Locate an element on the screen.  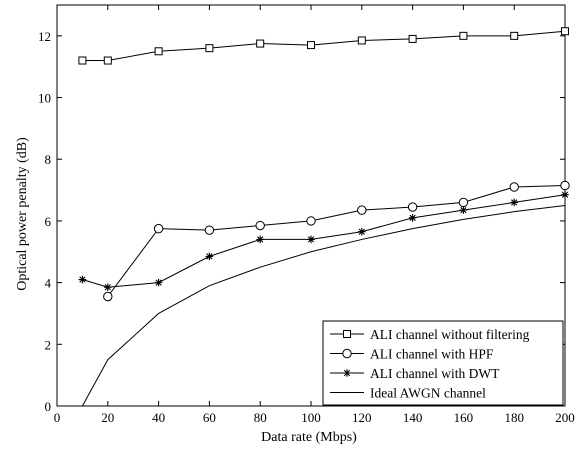
legend is located at coordinates (443, 363).